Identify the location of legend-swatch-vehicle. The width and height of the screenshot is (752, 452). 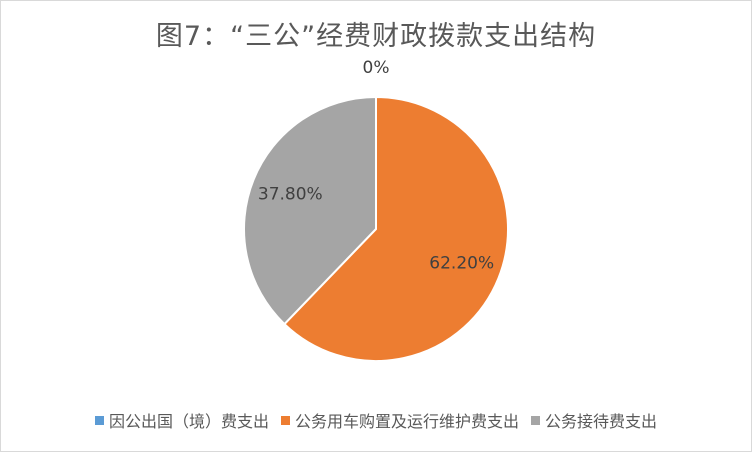
(285, 420).